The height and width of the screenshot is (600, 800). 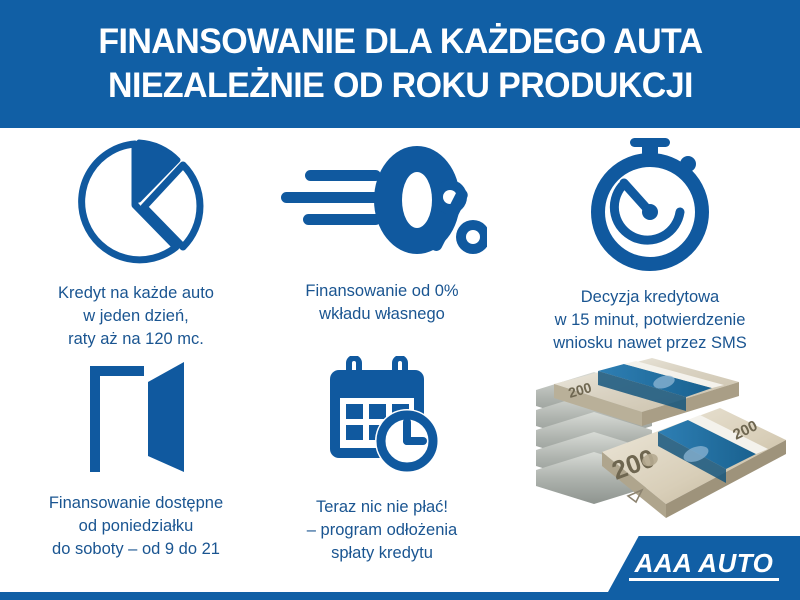 What do you see at coordinates (381, 303) in the screenshot?
I see `feature-caption: Finansowanie od 0% wkładu własnego` at bounding box center [381, 303].